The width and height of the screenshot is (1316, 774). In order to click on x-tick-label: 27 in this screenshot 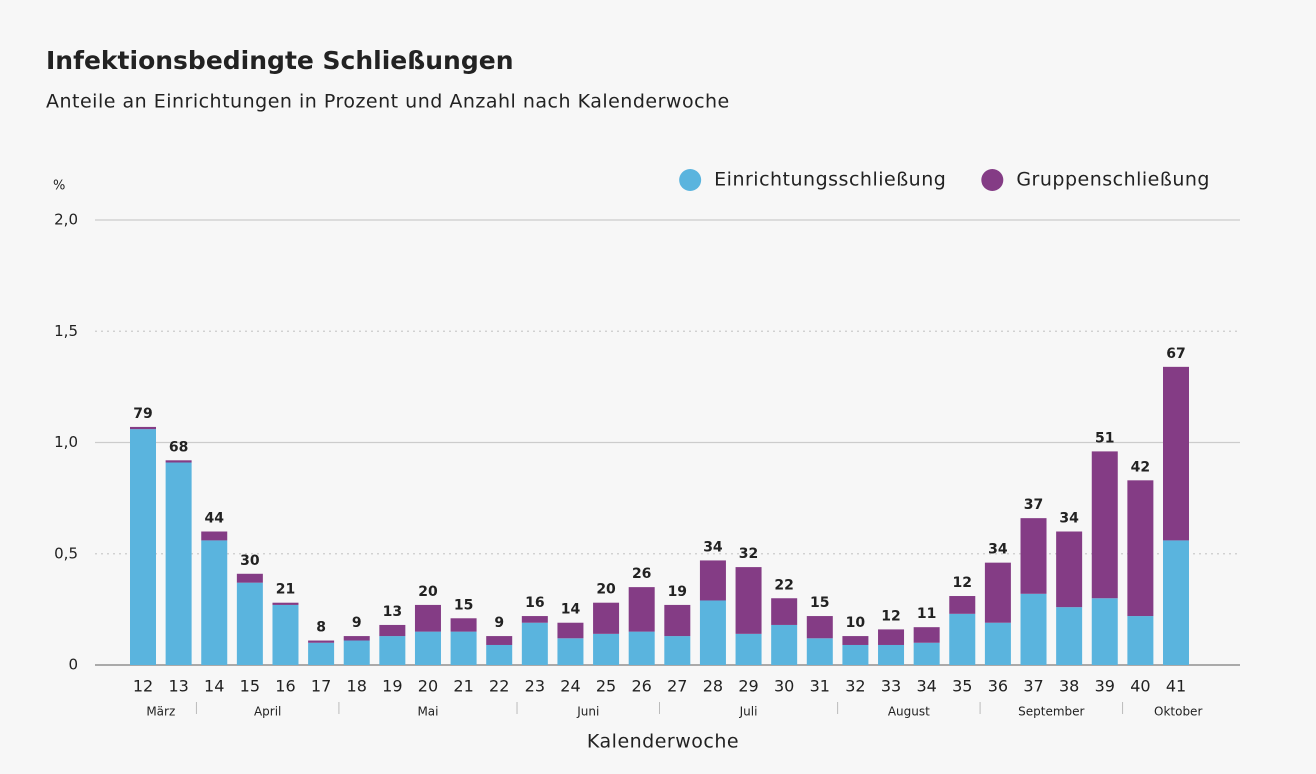, I will do `click(677, 686)`.